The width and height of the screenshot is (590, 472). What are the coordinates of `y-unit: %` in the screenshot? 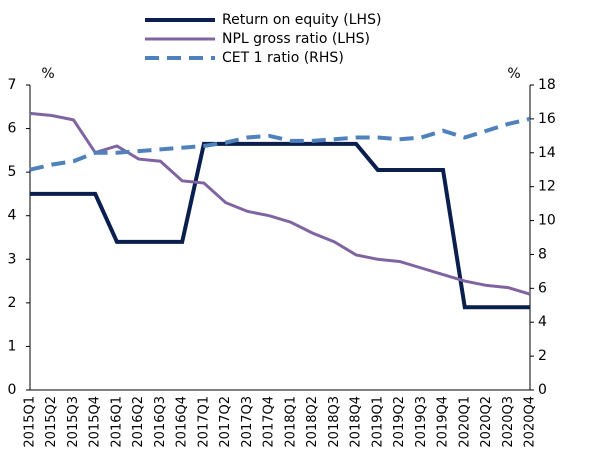 It's located at (47, 74).